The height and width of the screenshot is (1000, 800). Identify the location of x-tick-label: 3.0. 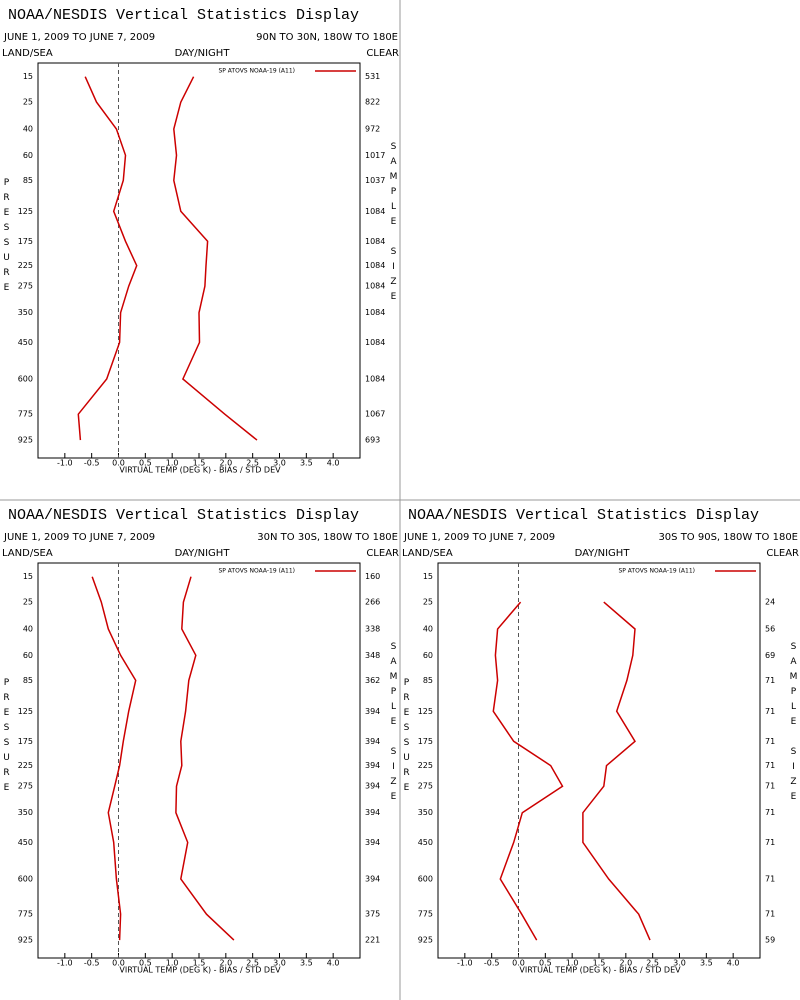
(679, 963).